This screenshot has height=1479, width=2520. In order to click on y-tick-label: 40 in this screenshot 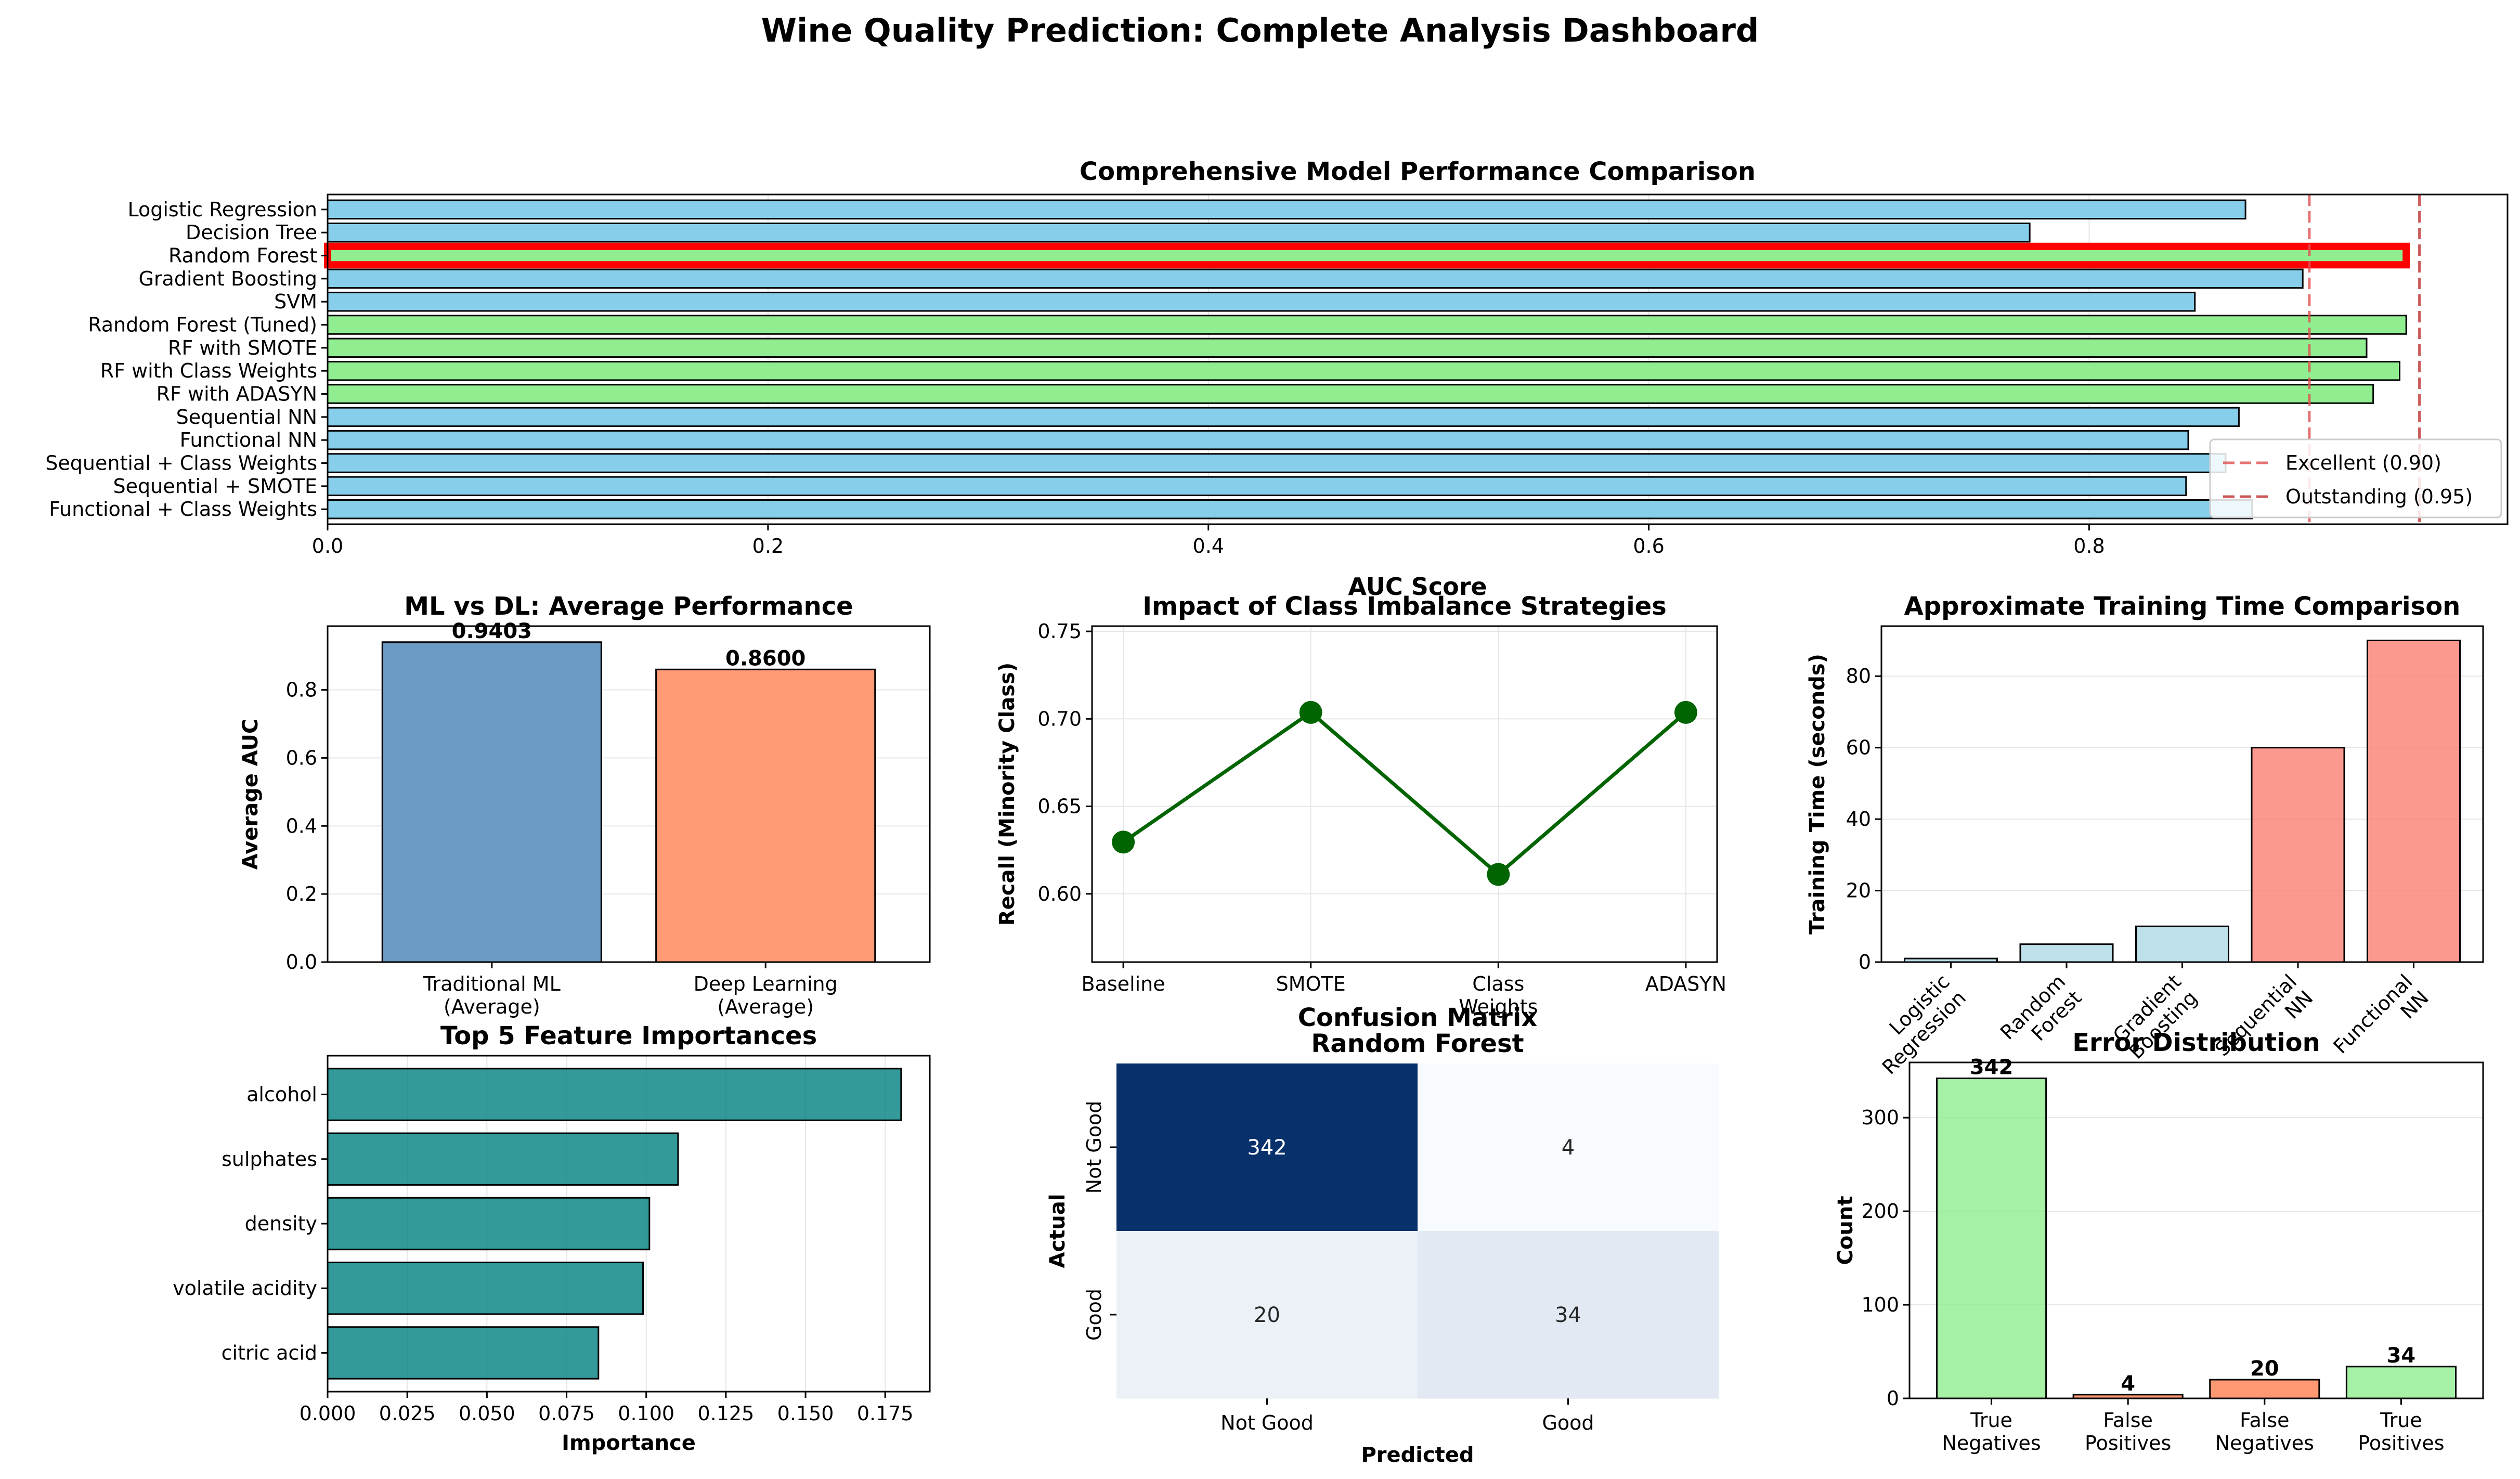, I will do `click(1858, 819)`.